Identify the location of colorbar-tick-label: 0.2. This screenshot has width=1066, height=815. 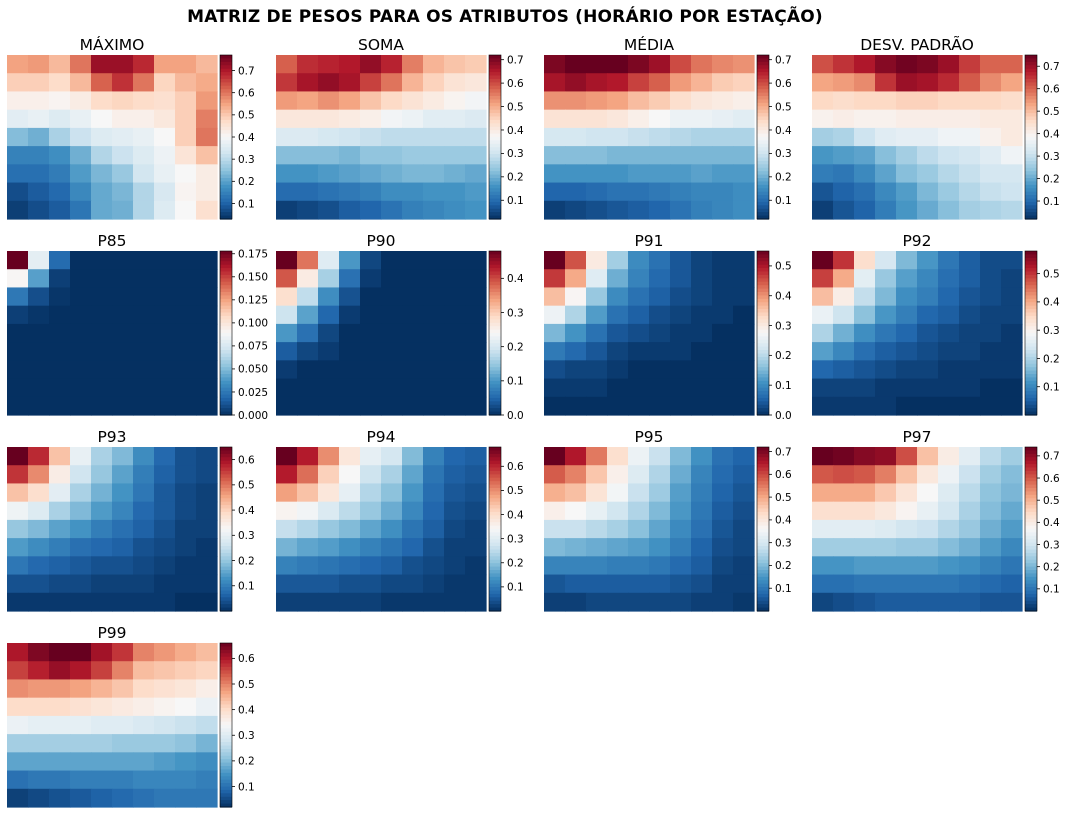
(783, 356).